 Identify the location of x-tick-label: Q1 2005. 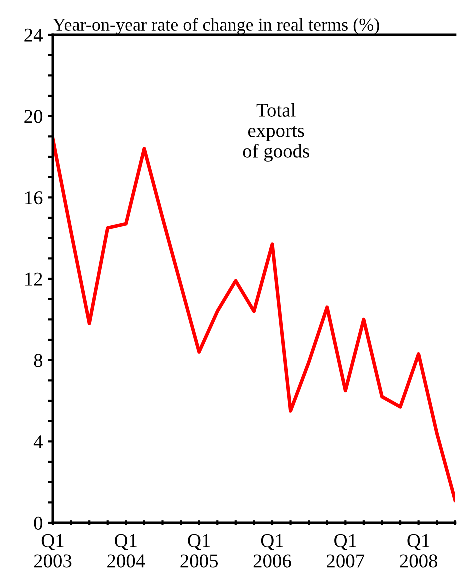
(199, 551).